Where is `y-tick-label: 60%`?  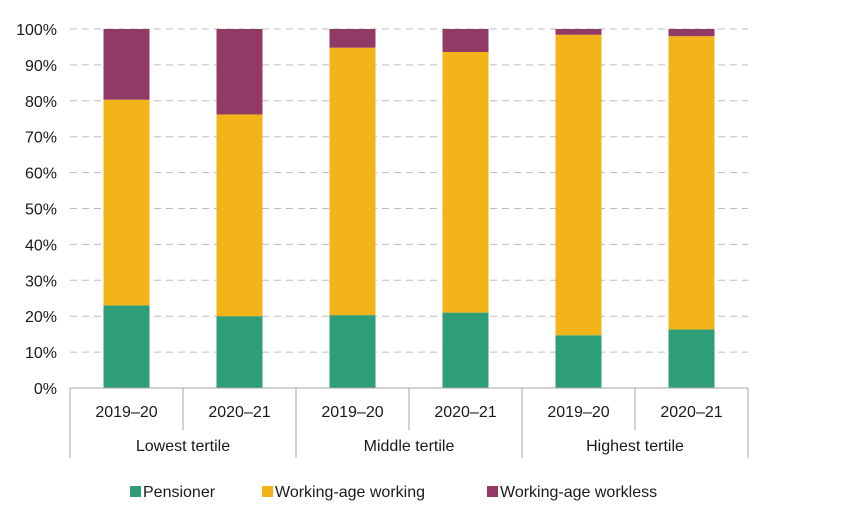
y-tick-label: 60% is located at coordinates (41, 174).